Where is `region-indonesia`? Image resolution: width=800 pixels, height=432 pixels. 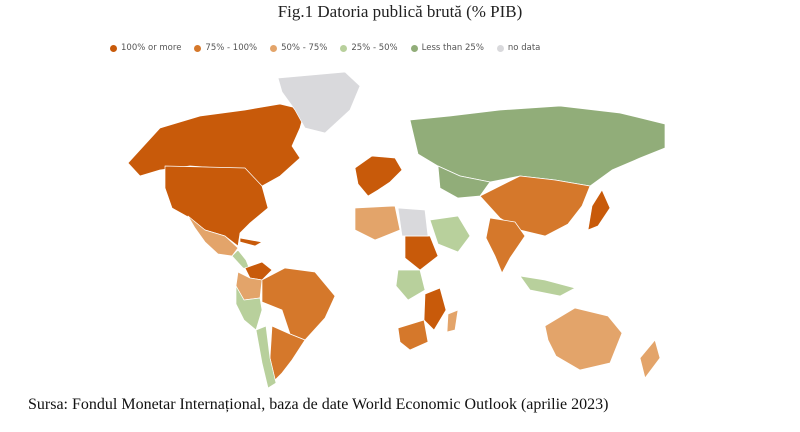
region-indonesia is located at coordinates (547, 286).